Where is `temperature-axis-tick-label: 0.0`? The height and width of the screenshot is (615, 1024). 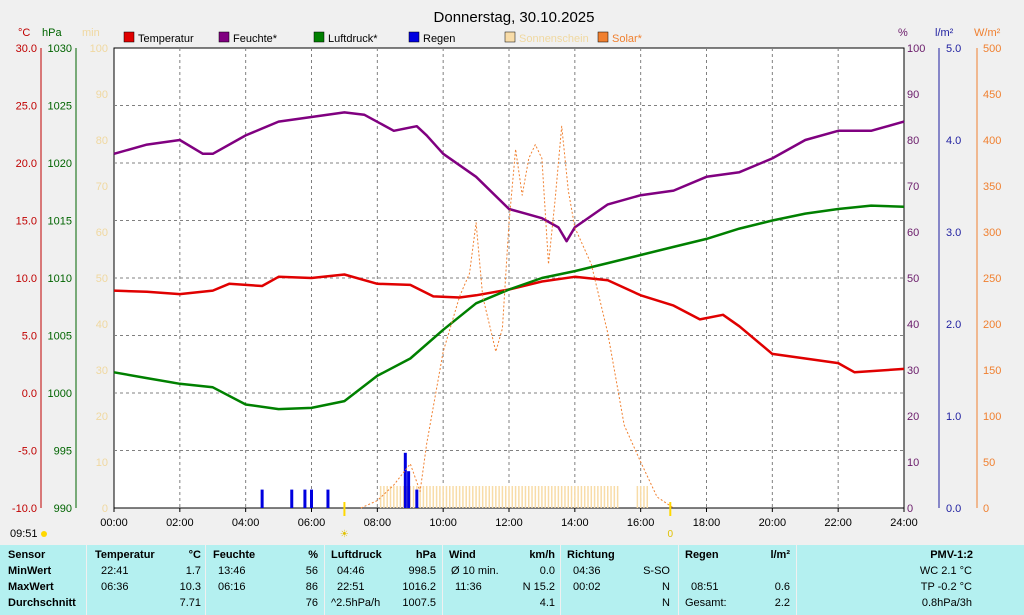 temperature-axis-tick-label: 0.0 is located at coordinates (29, 394).